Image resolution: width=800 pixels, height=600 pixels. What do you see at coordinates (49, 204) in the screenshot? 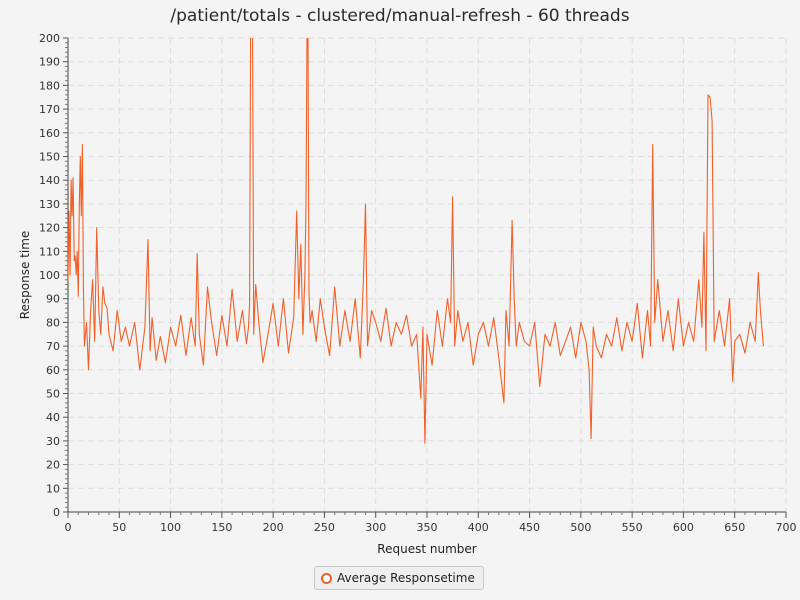
I see `y-tick-label: 130` at bounding box center [49, 204].